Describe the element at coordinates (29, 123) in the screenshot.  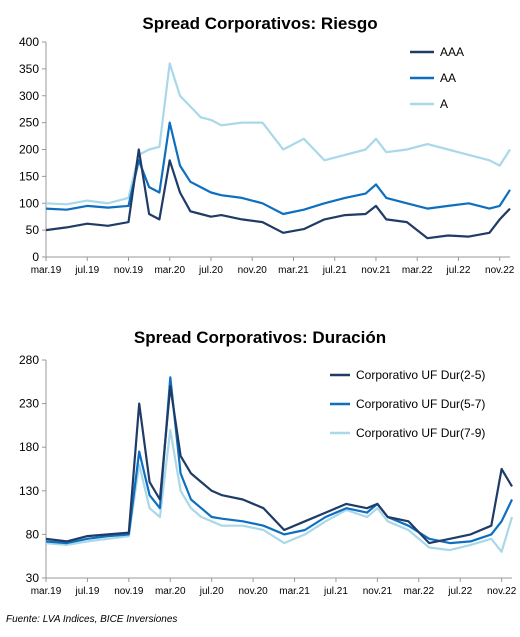
I see `y-tick-label: 250` at that location.